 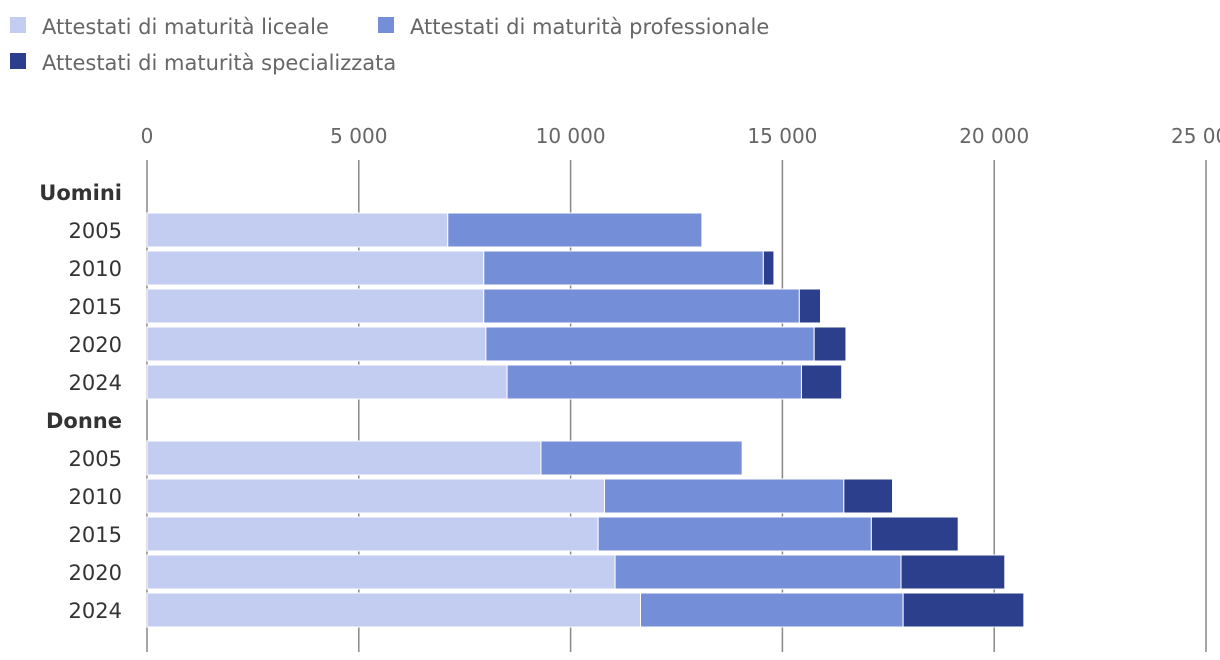 What do you see at coordinates (147, 136) in the screenshot?
I see `x-tick-label: 0` at bounding box center [147, 136].